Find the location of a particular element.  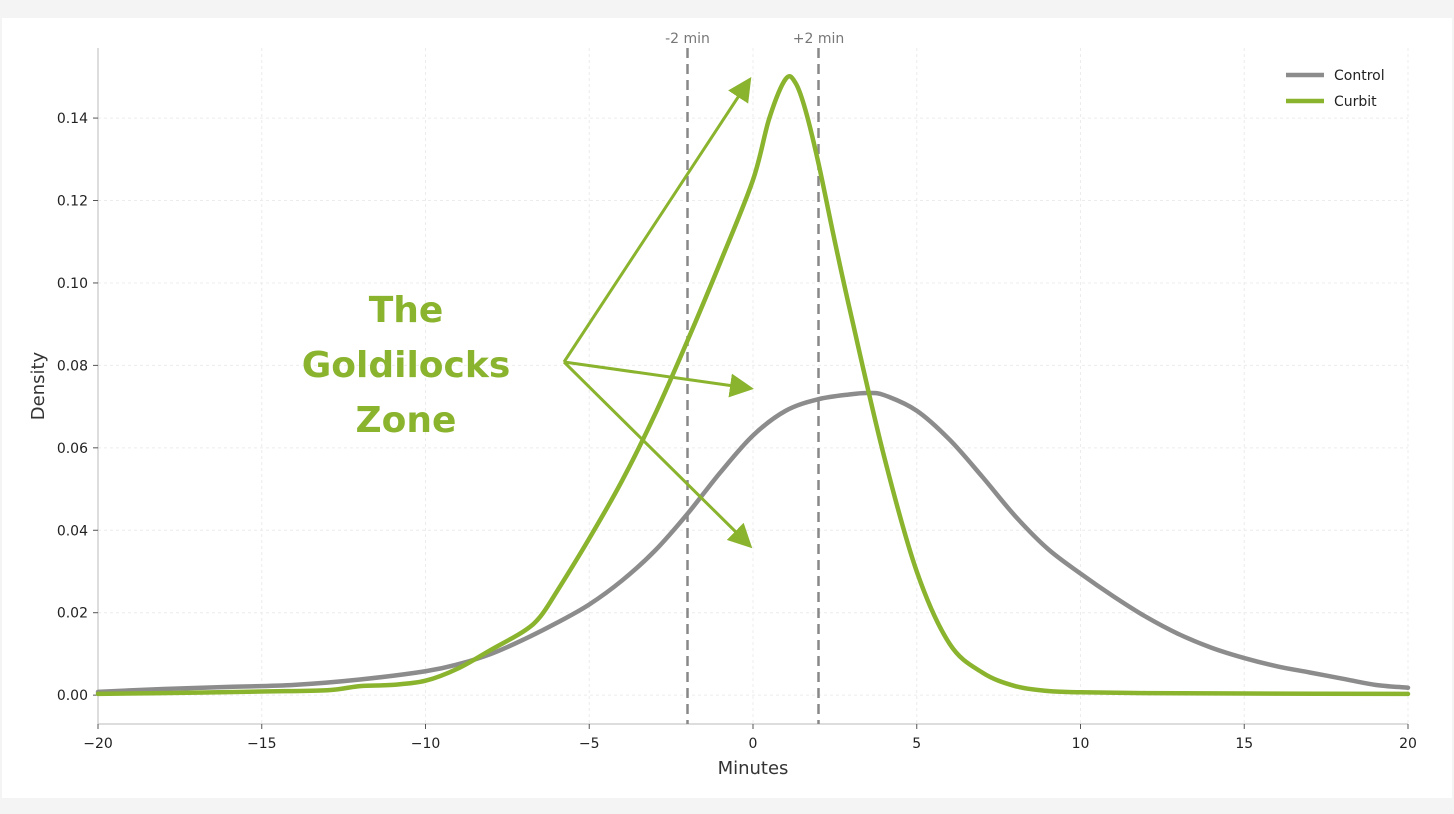

x-tick-label: 15 is located at coordinates (1244, 744).